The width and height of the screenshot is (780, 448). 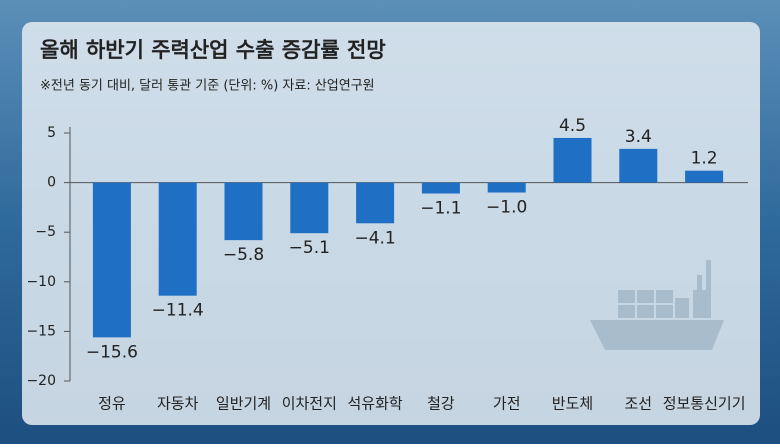 I want to click on value-label: 3.4, so click(x=638, y=137).